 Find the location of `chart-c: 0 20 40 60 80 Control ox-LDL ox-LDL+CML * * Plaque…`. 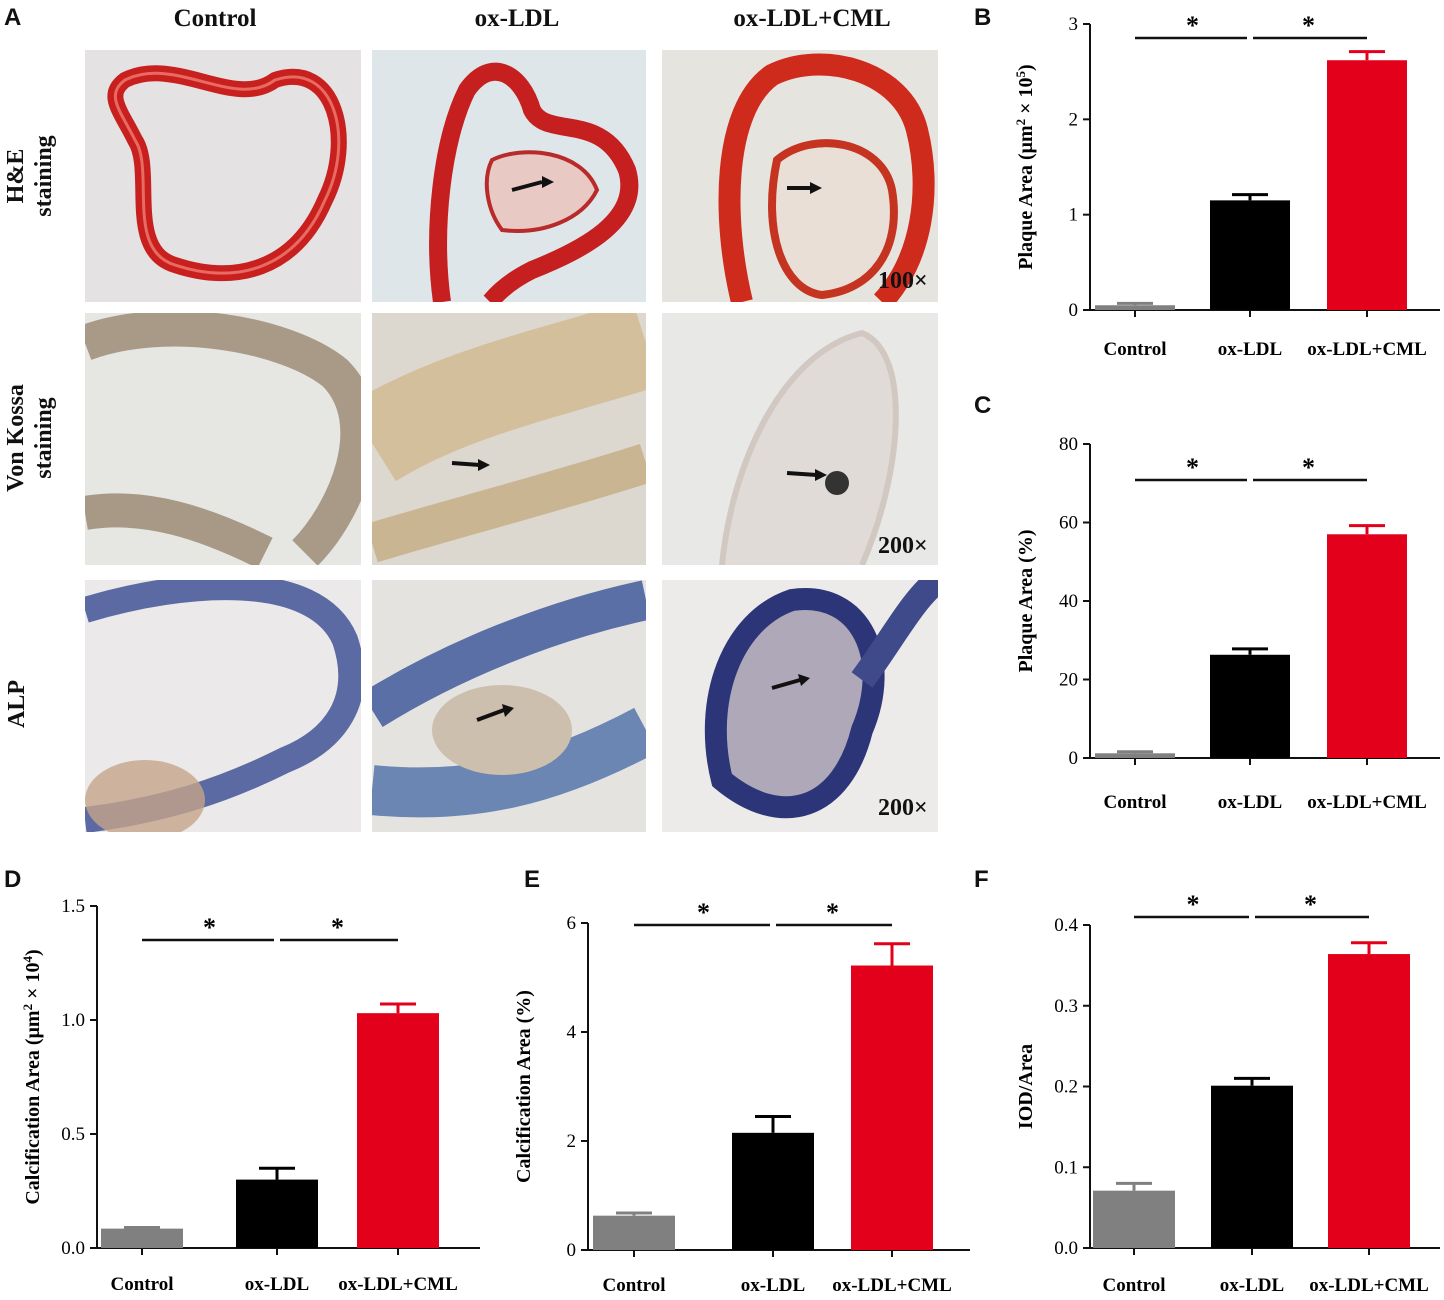

chart-c: 0 20 40 60 80 Control ox-LDL ox-LDL+CML * * Plaque… is located at coordinates (1227, 623).